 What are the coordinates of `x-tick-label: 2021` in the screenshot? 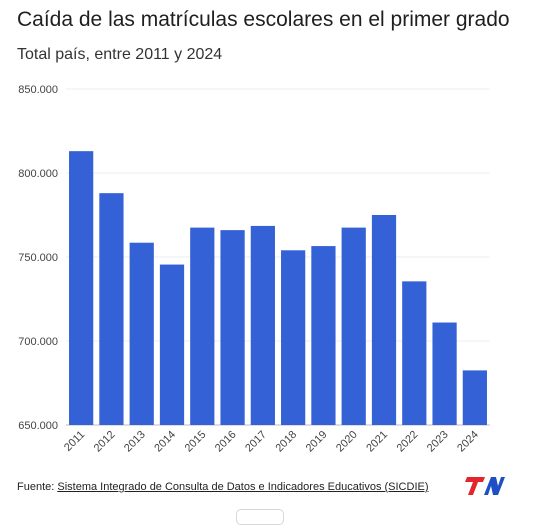 It's located at (377, 442).